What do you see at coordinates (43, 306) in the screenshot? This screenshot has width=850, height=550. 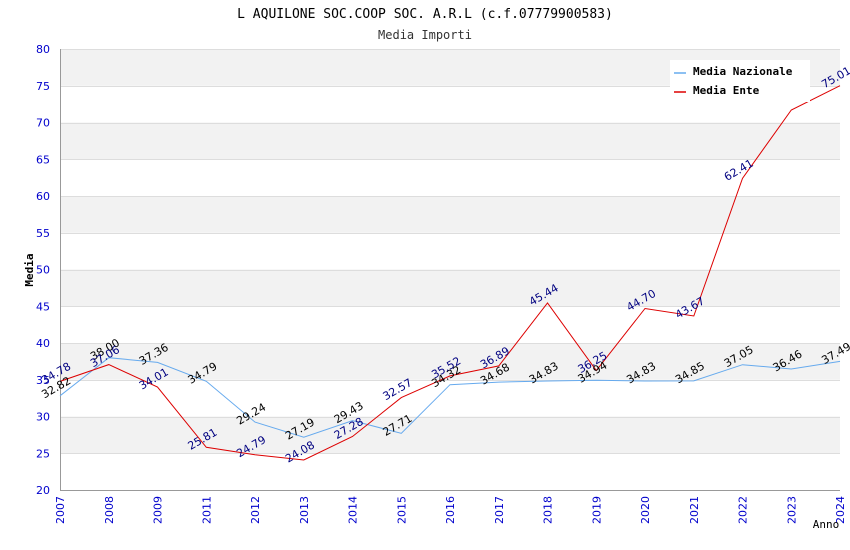 I see `y-tick-label: 45` at bounding box center [43, 306].